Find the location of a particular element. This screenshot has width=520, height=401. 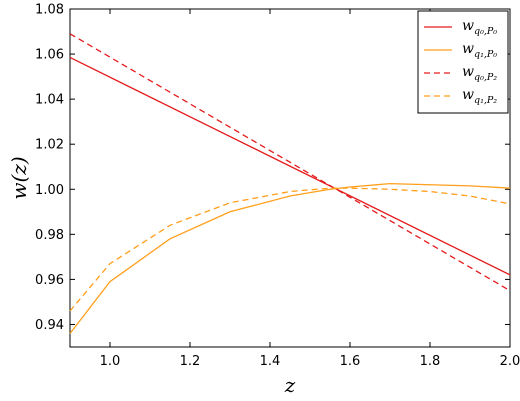

y-tick-label: 1.04 is located at coordinates (49, 100).